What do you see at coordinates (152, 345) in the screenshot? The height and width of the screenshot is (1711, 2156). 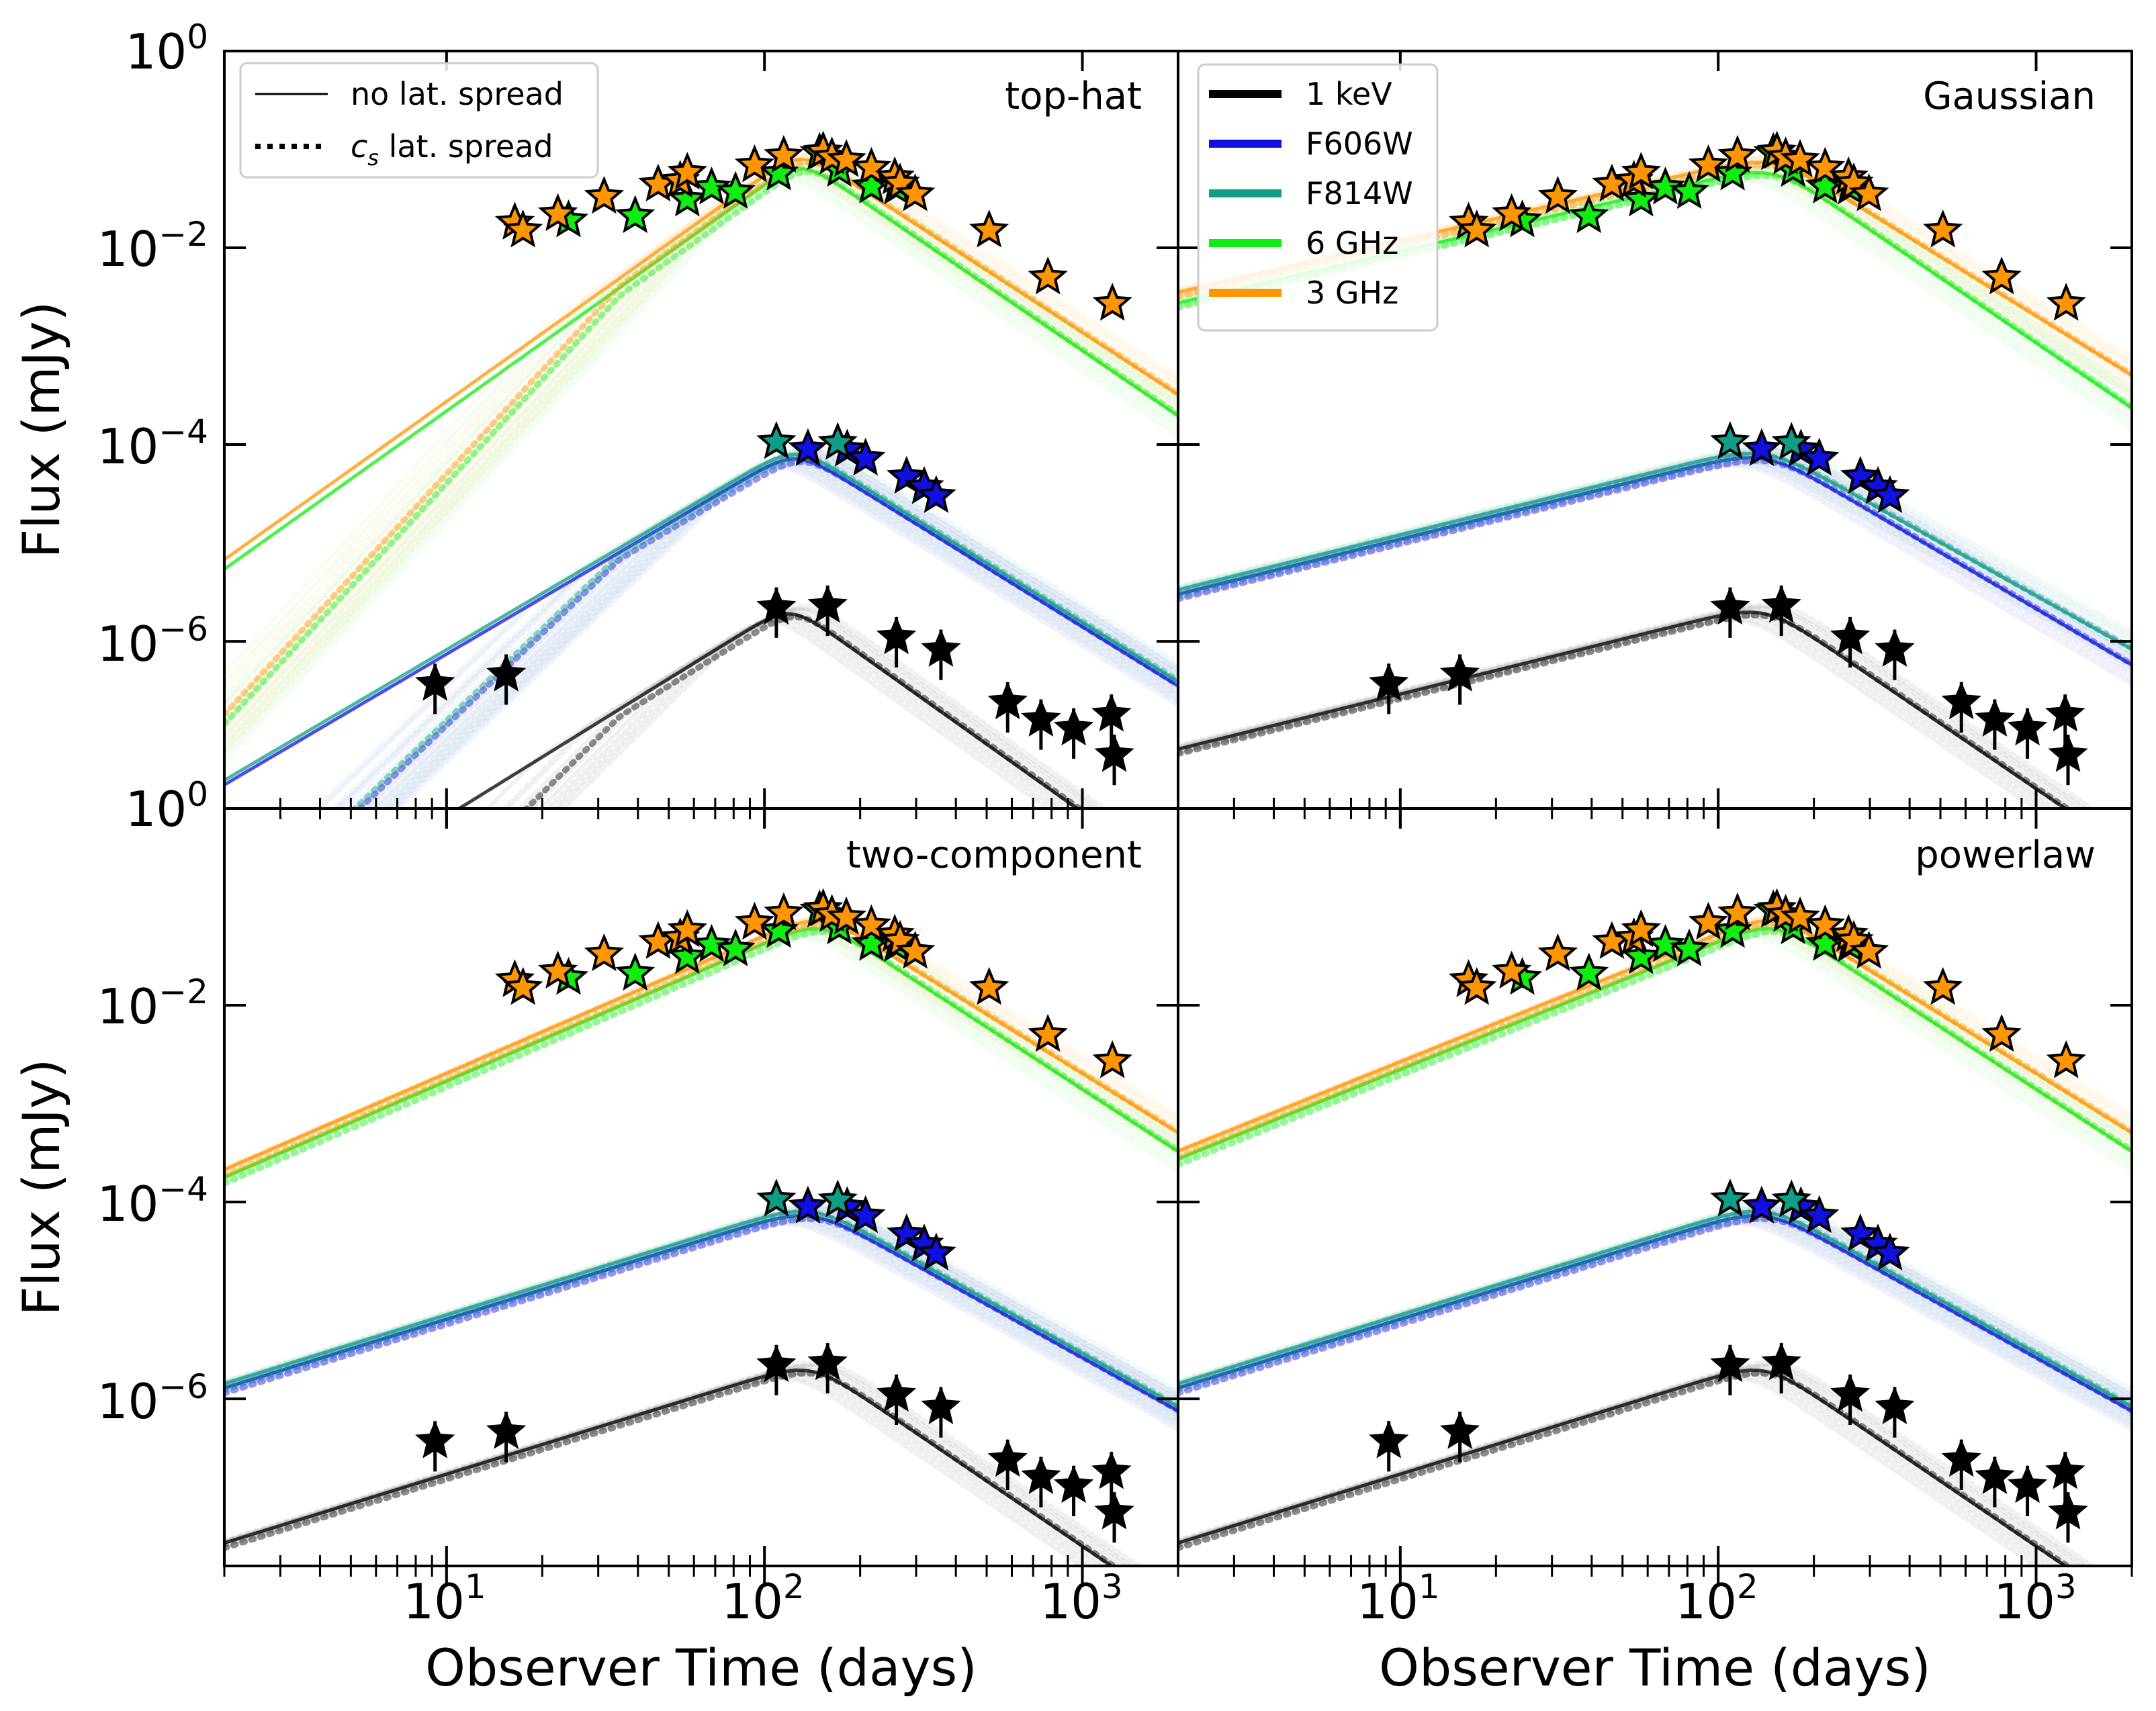 I see `y-tick-labels-top: 10⁰ 10⁻² 10⁻⁴ 10⁻⁶` at bounding box center [152, 345].